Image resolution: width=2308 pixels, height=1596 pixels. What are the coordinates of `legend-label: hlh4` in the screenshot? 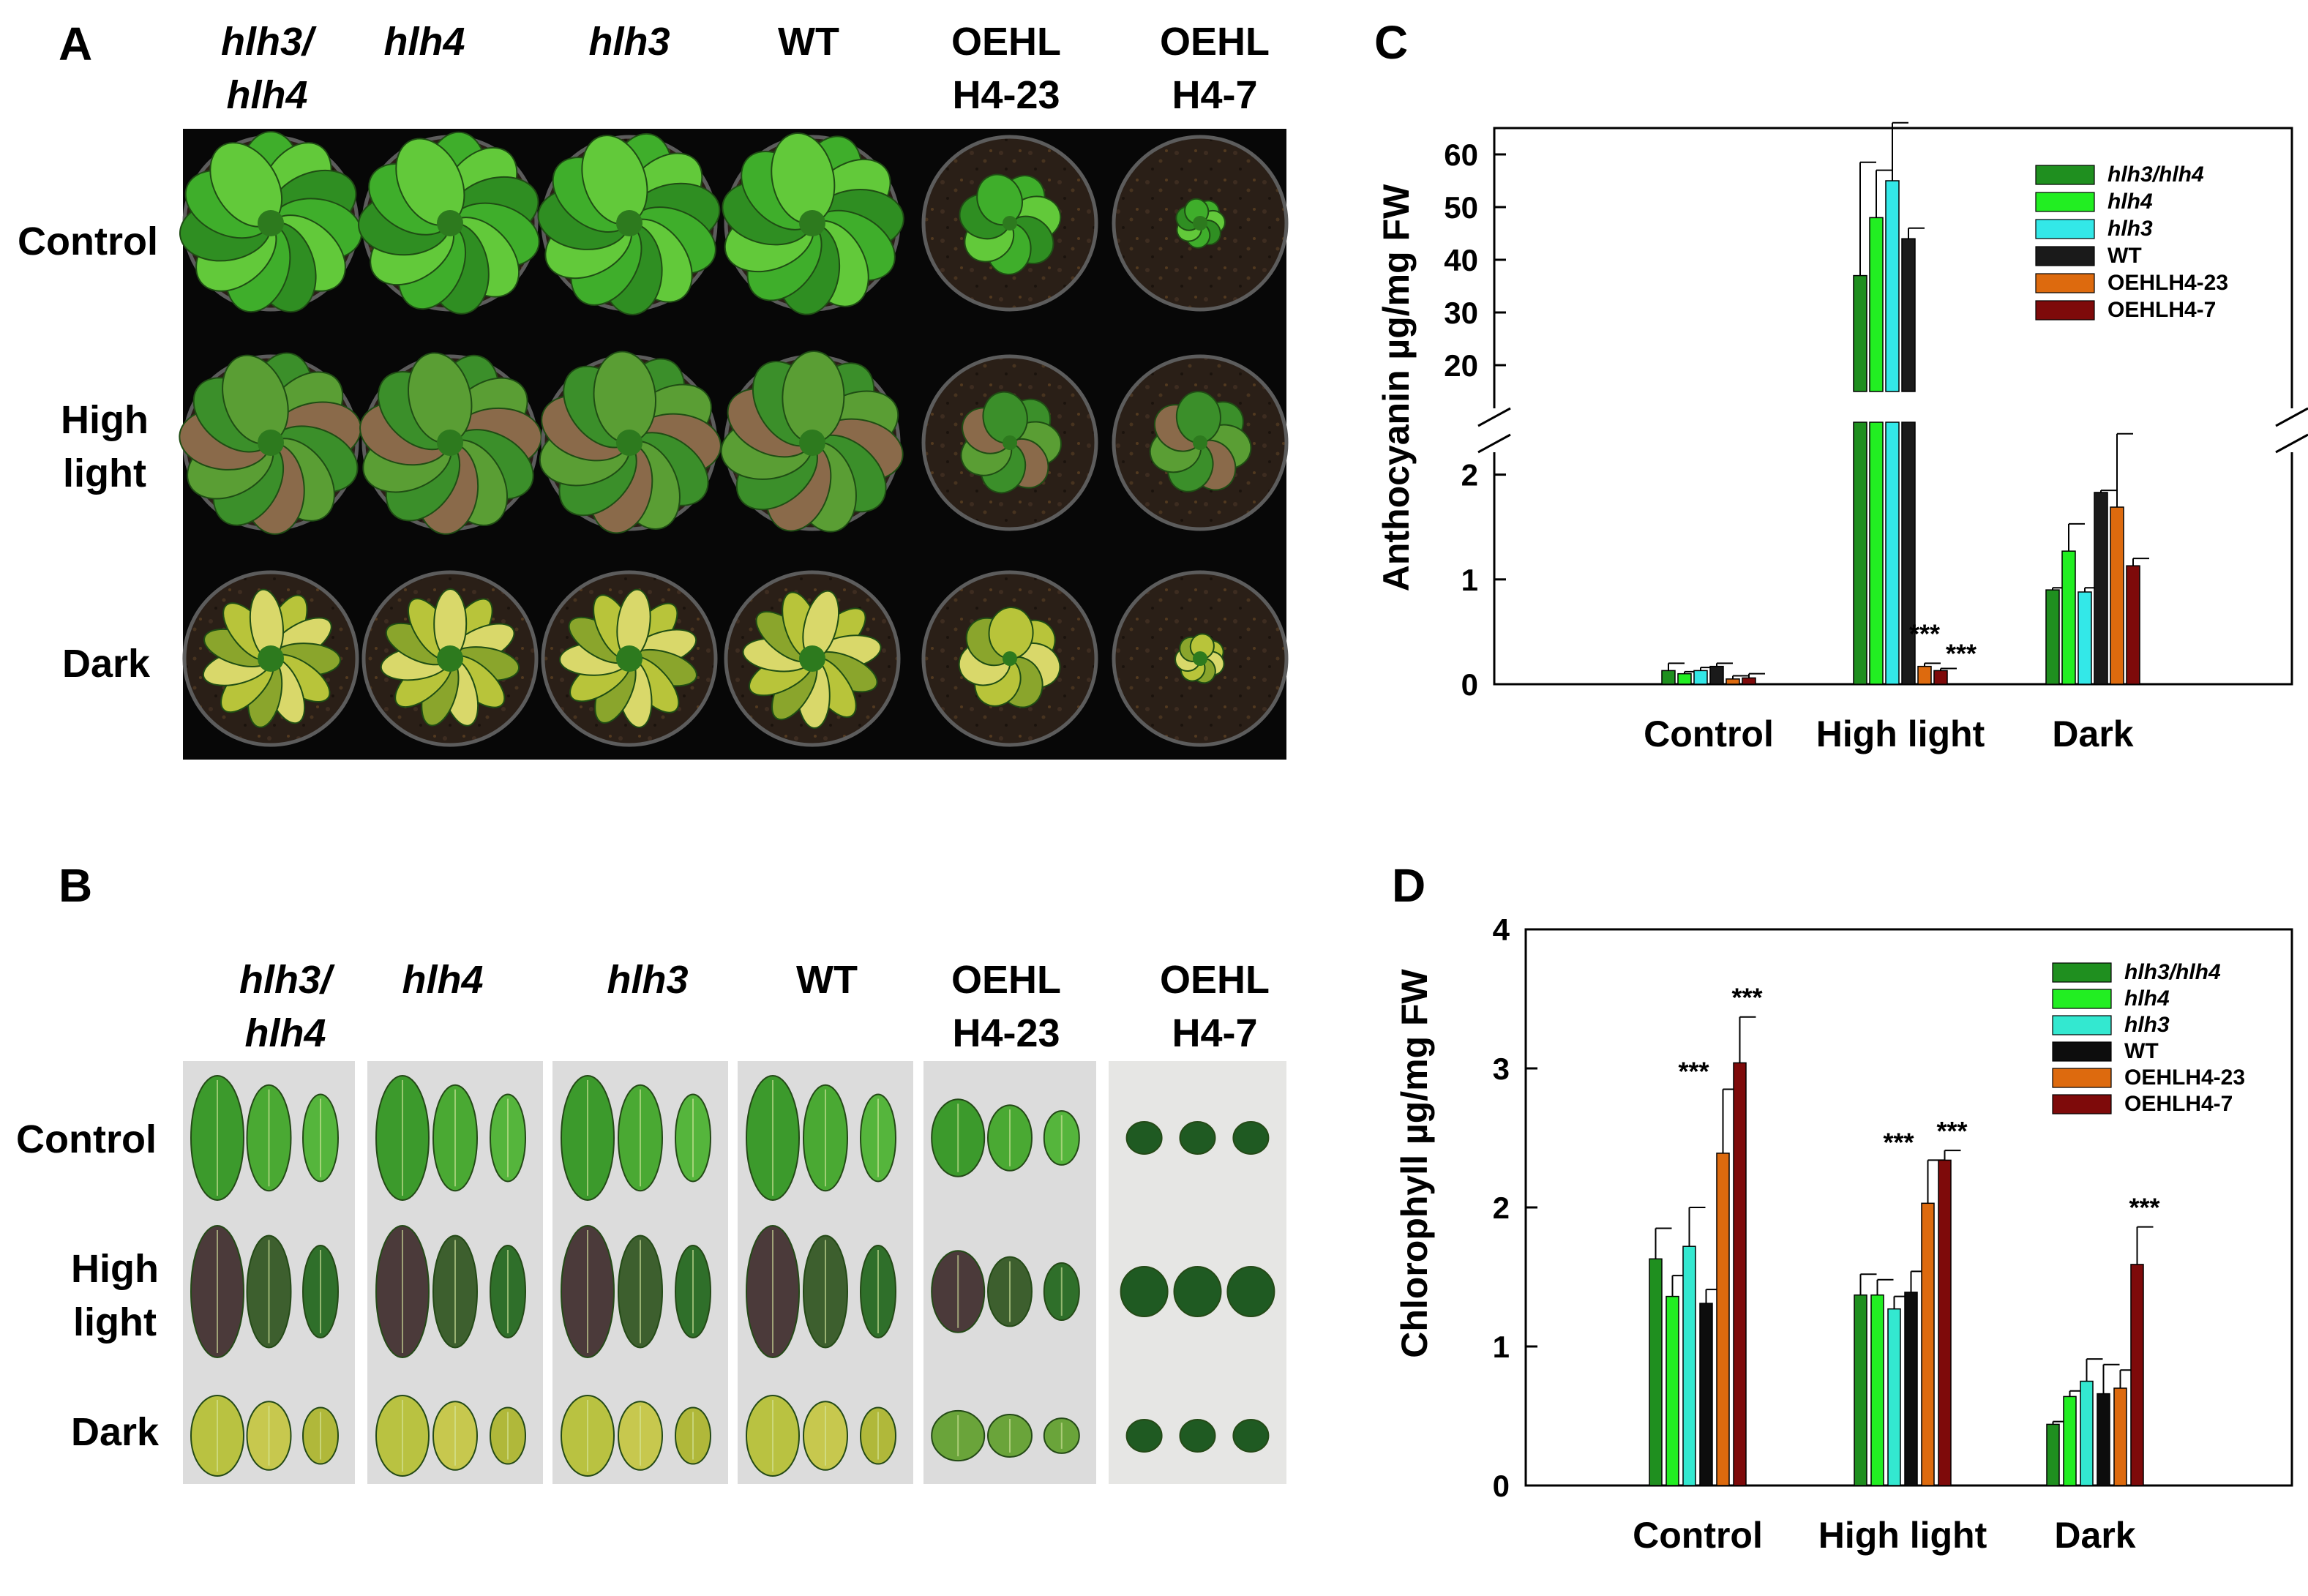 It's located at (2147, 999).